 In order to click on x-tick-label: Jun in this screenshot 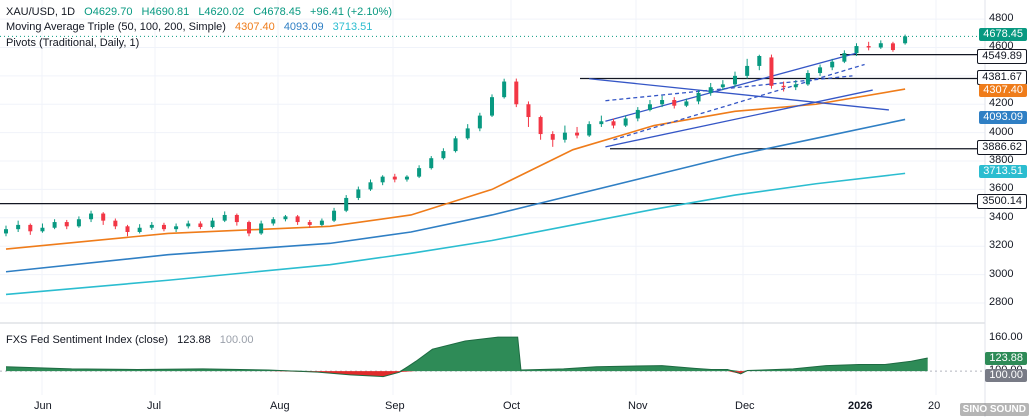, I will do `click(43, 406)`.